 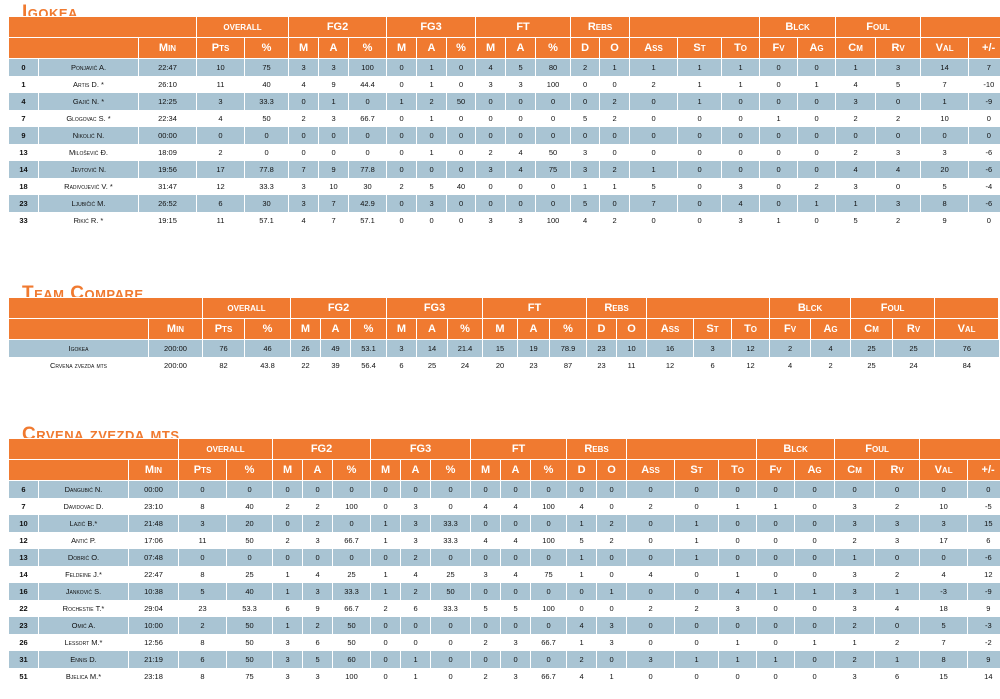 I want to click on player-name-cell: Radivojević V. *, so click(x=88, y=186).